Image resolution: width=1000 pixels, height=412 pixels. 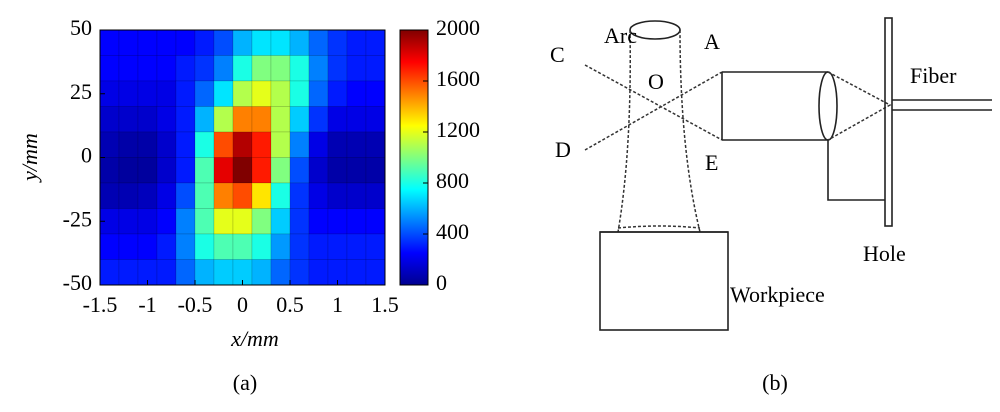 What do you see at coordinates (245, 382) in the screenshot?
I see `caption: (a)` at bounding box center [245, 382].